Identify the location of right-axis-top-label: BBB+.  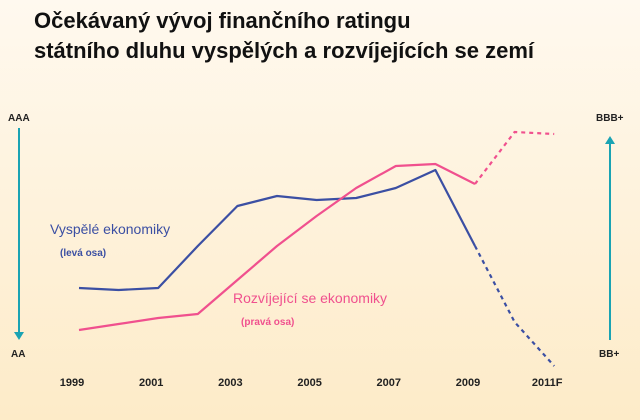
(610, 118).